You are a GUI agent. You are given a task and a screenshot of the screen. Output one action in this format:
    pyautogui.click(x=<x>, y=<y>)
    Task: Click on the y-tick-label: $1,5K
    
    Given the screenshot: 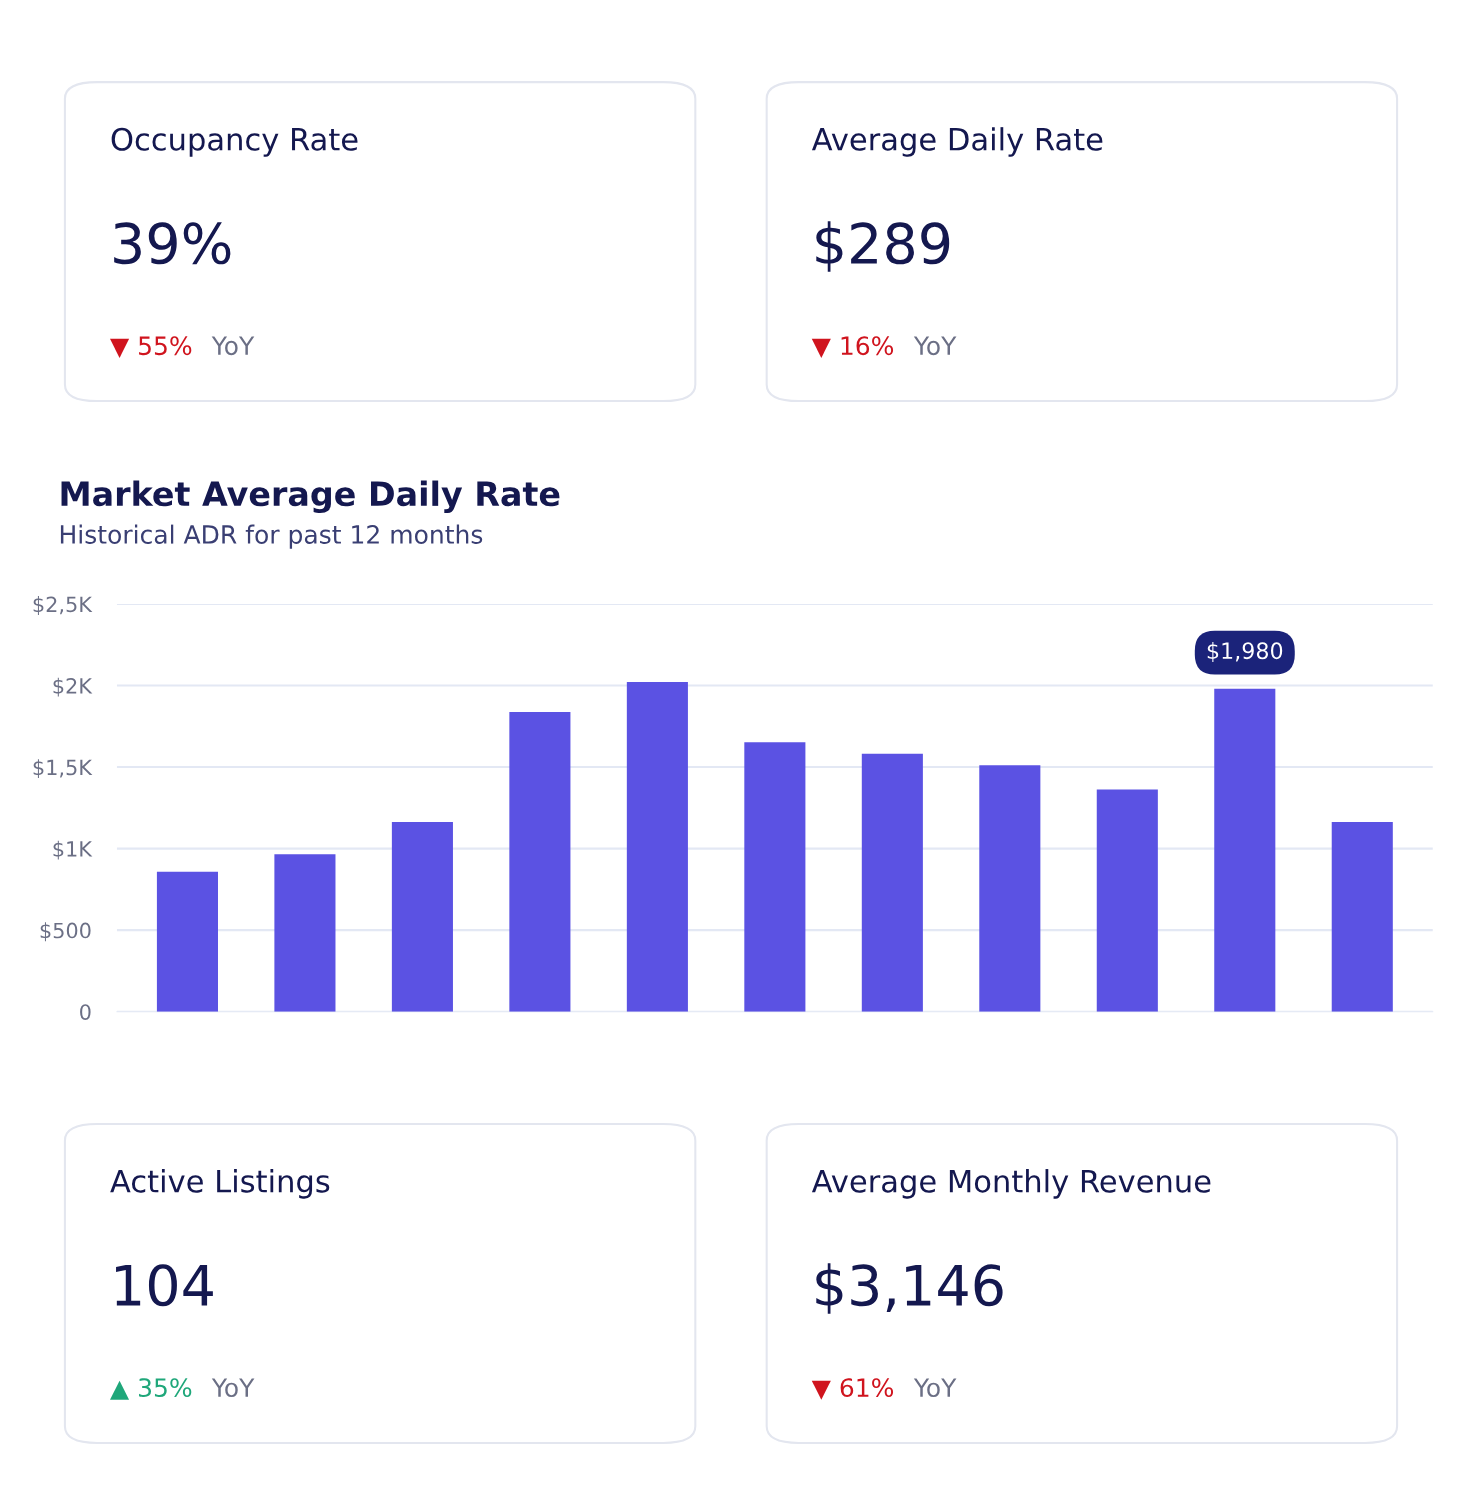 What is the action you would take?
    pyautogui.click(x=63, y=769)
    